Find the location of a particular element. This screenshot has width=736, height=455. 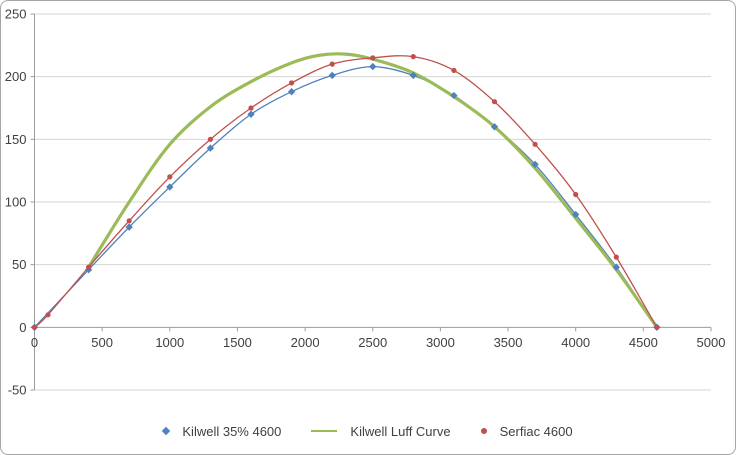

y-tick-label: 0 is located at coordinates (22, 327).